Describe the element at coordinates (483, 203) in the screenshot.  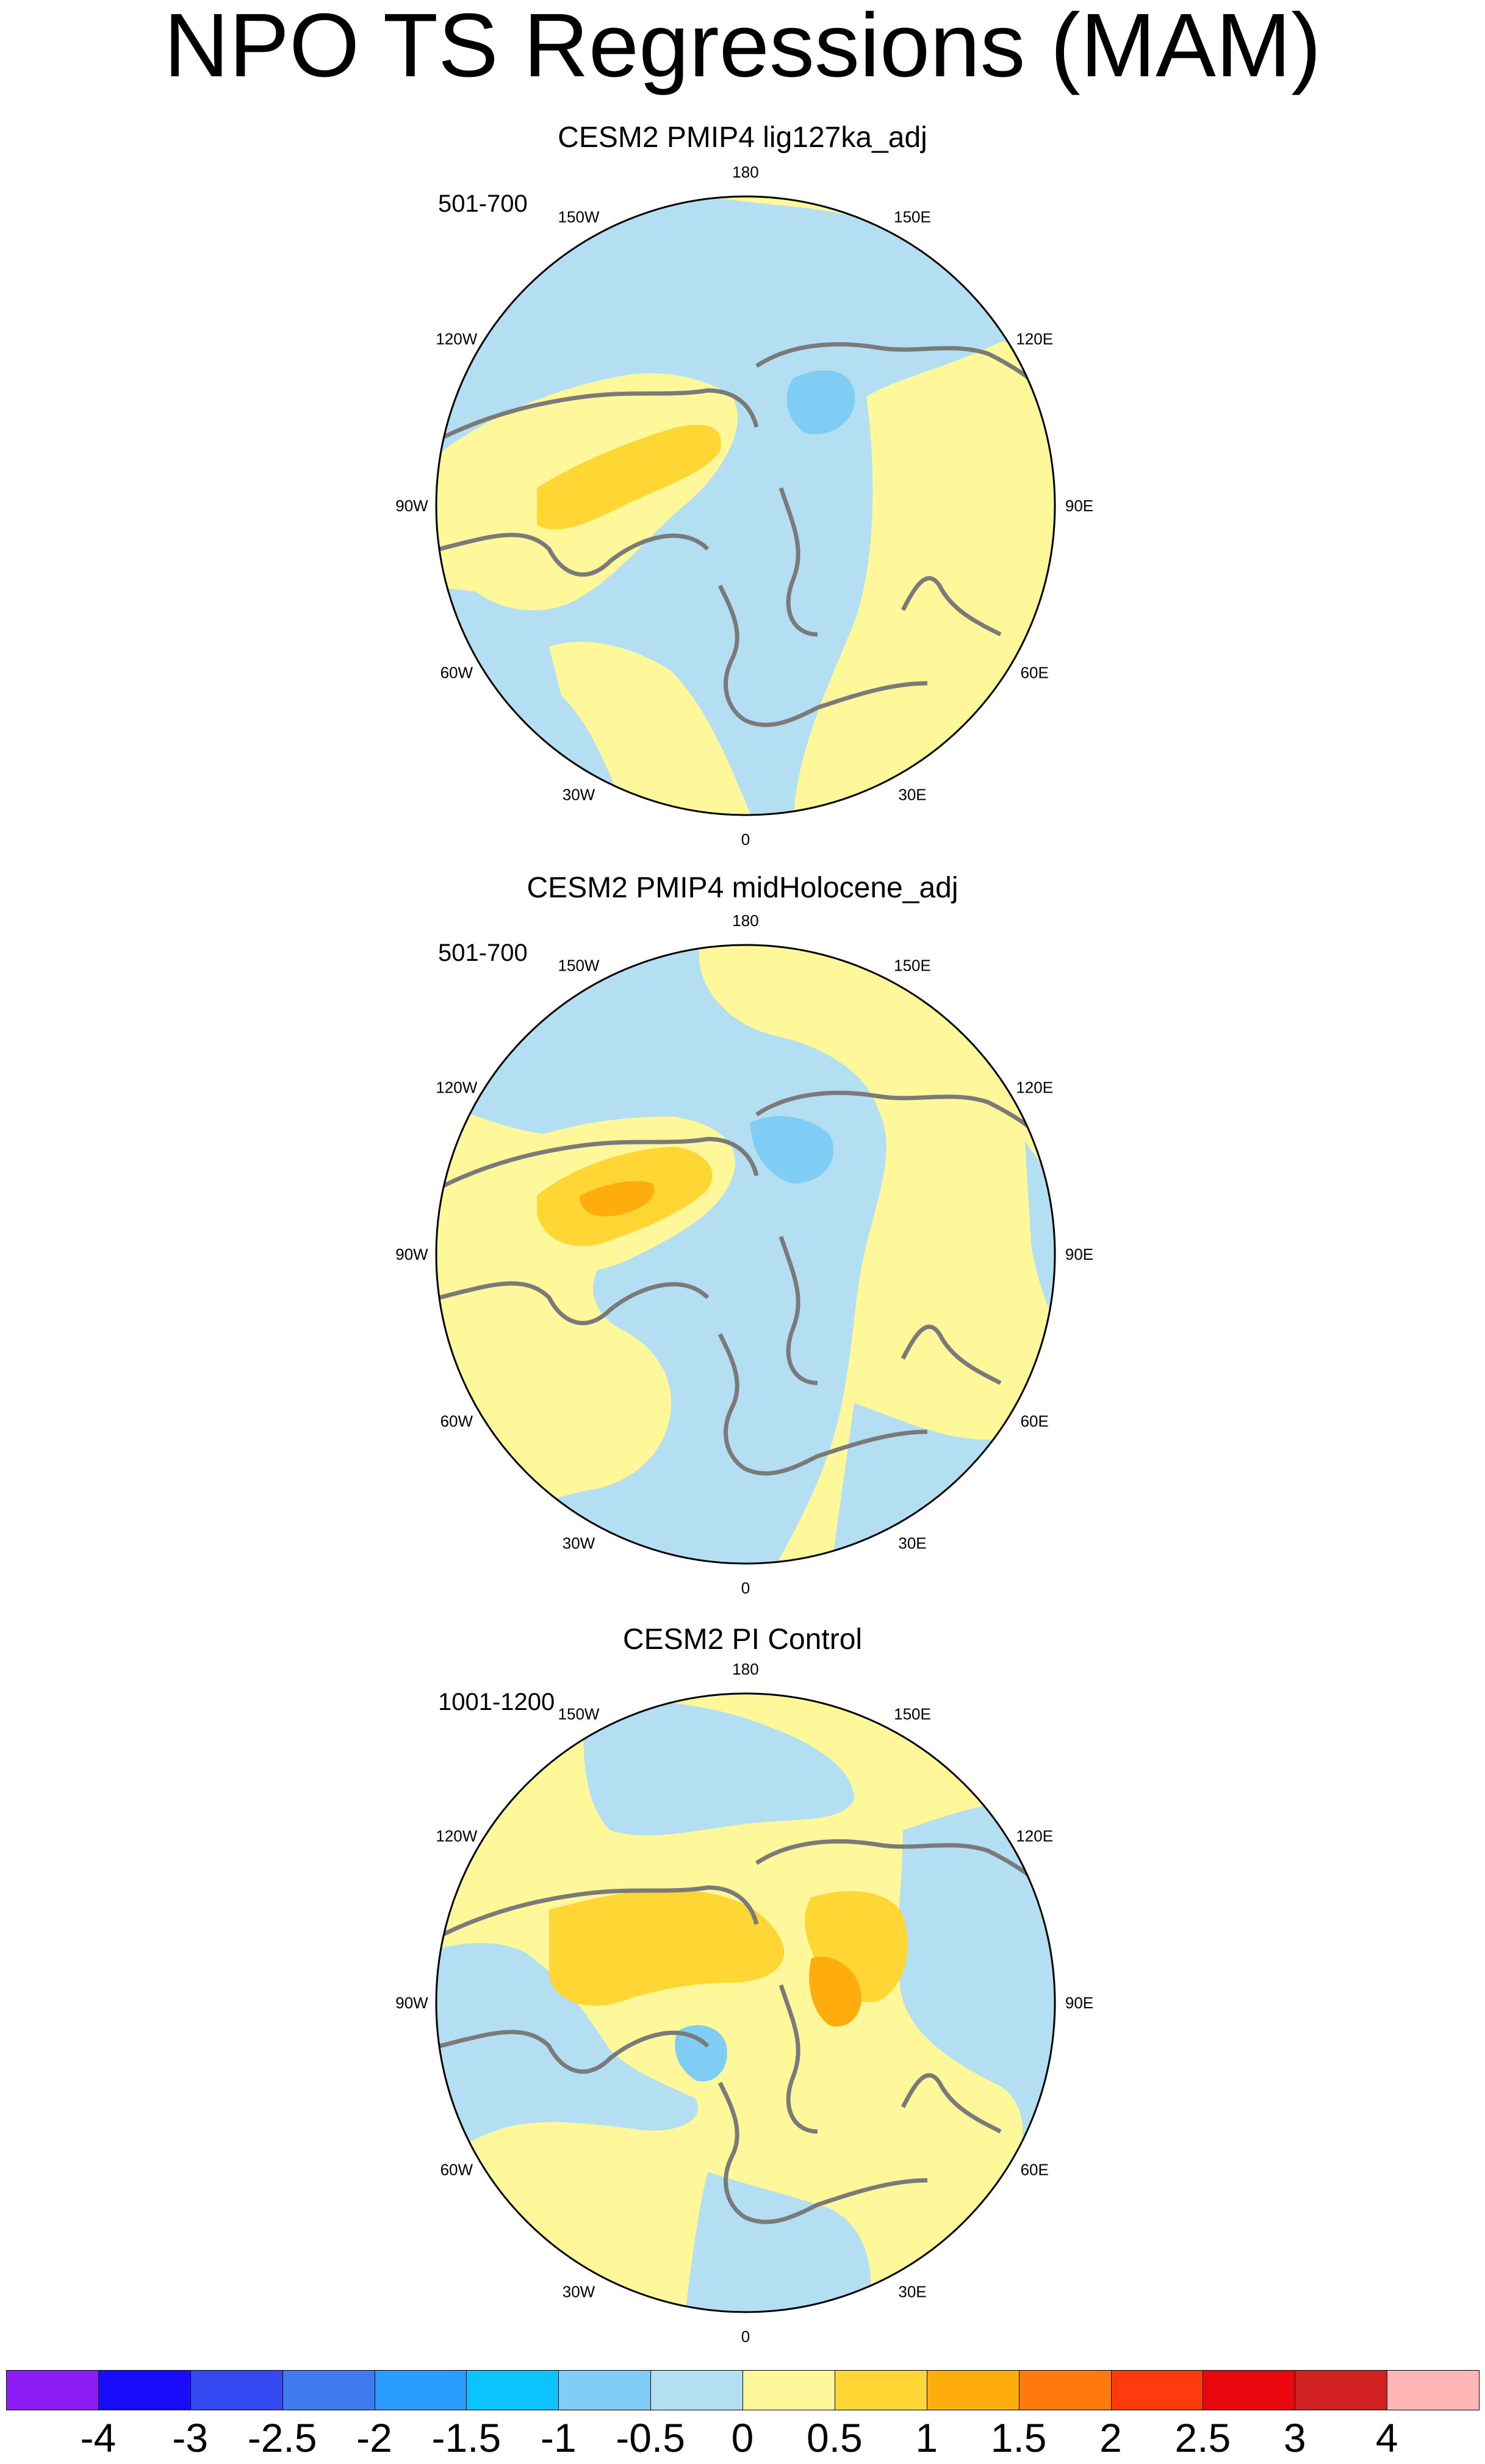
I see `panel-1-period: 501-700` at that location.